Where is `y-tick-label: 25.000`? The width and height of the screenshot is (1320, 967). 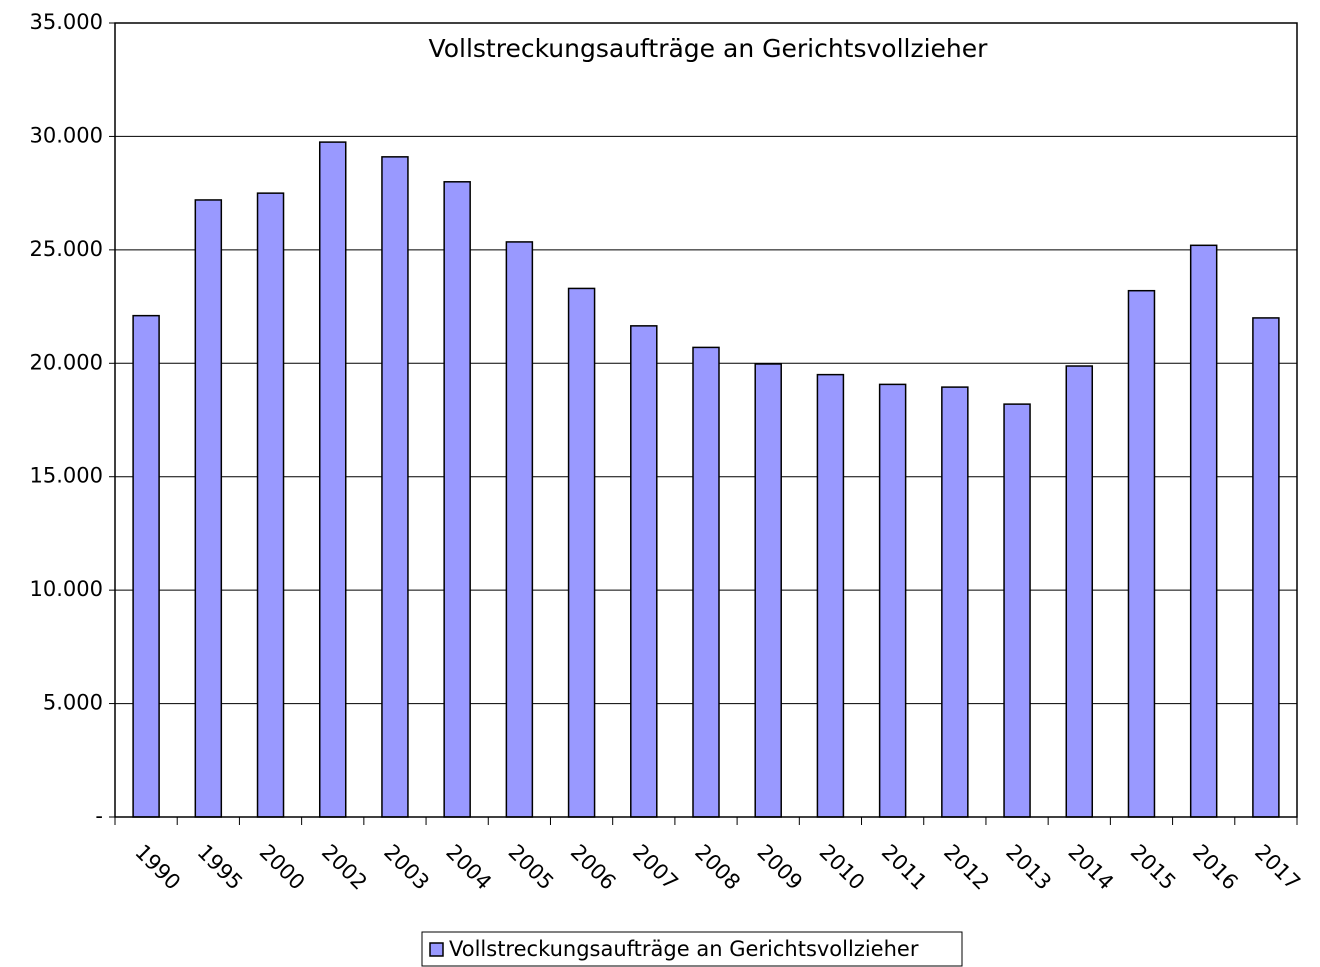 y-tick-label: 25.000 is located at coordinates (66, 249).